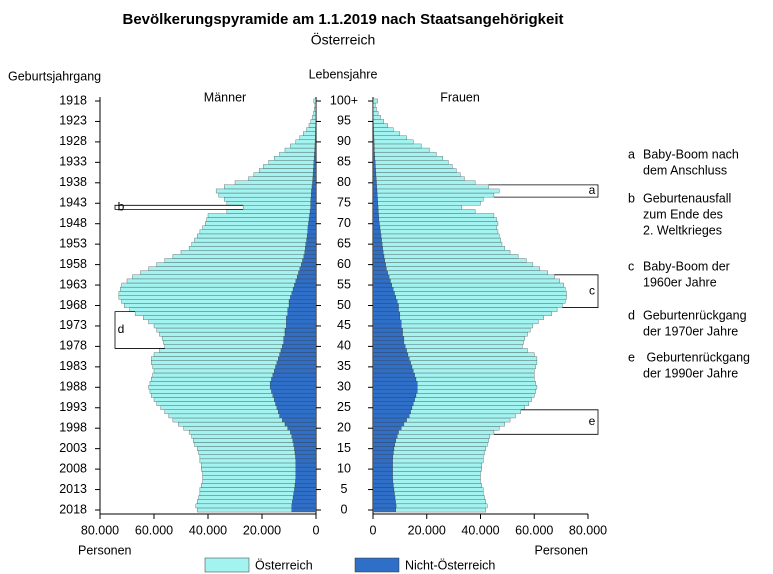  I want to click on x-tick-label: 20.000, so click(262, 530).